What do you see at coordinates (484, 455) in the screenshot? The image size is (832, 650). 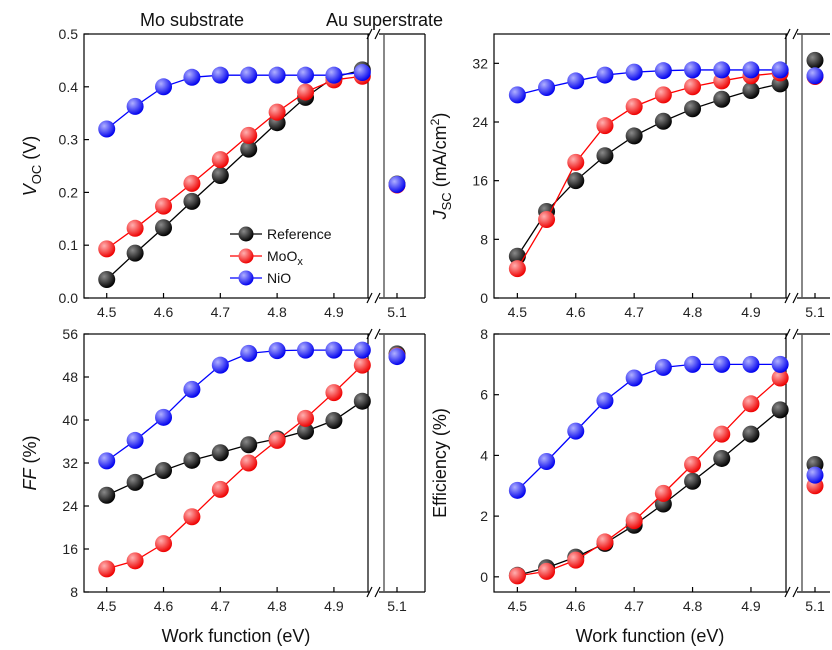 I see `y-tick-label: 4` at bounding box center [484, 455].